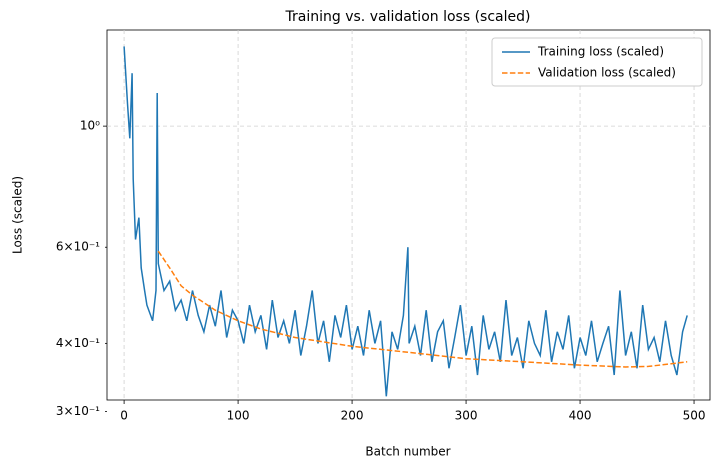 This screenshot has height=470, width=726. Describe the element at coordinates (124, 416) in the screenshot. I see `x-tick-label: 0` at that location.